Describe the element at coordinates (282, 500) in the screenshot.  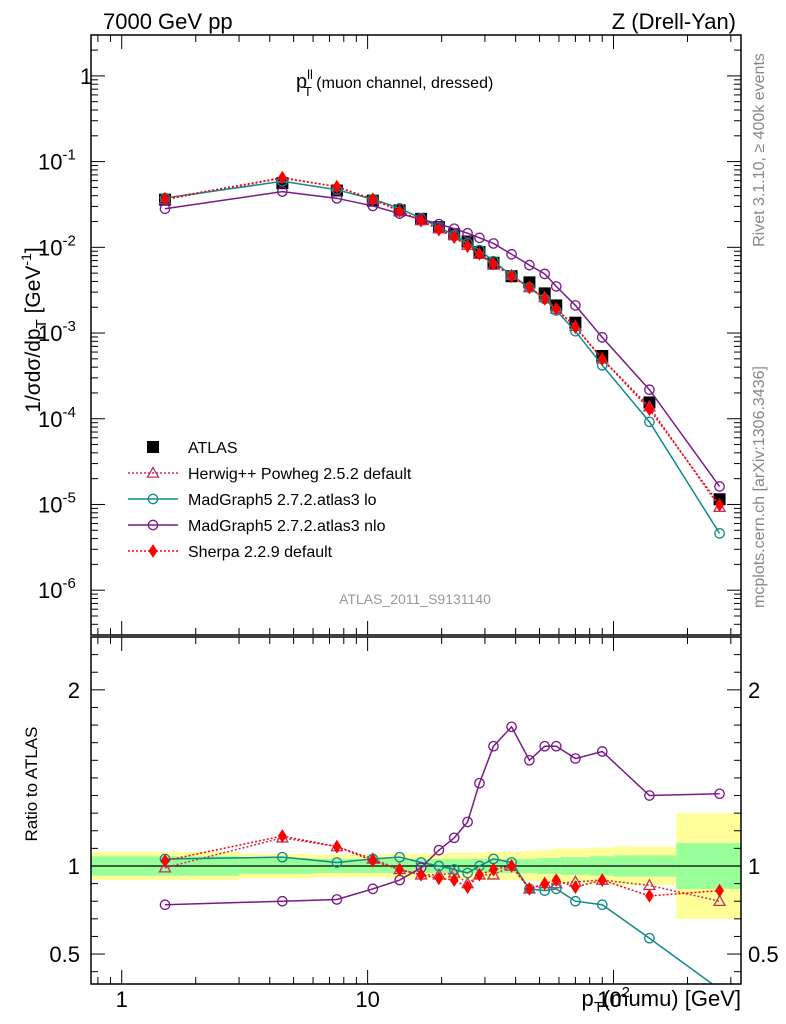
I see `legend-label: MadGraph5 2.7.2.atlas3 lo` at that location.